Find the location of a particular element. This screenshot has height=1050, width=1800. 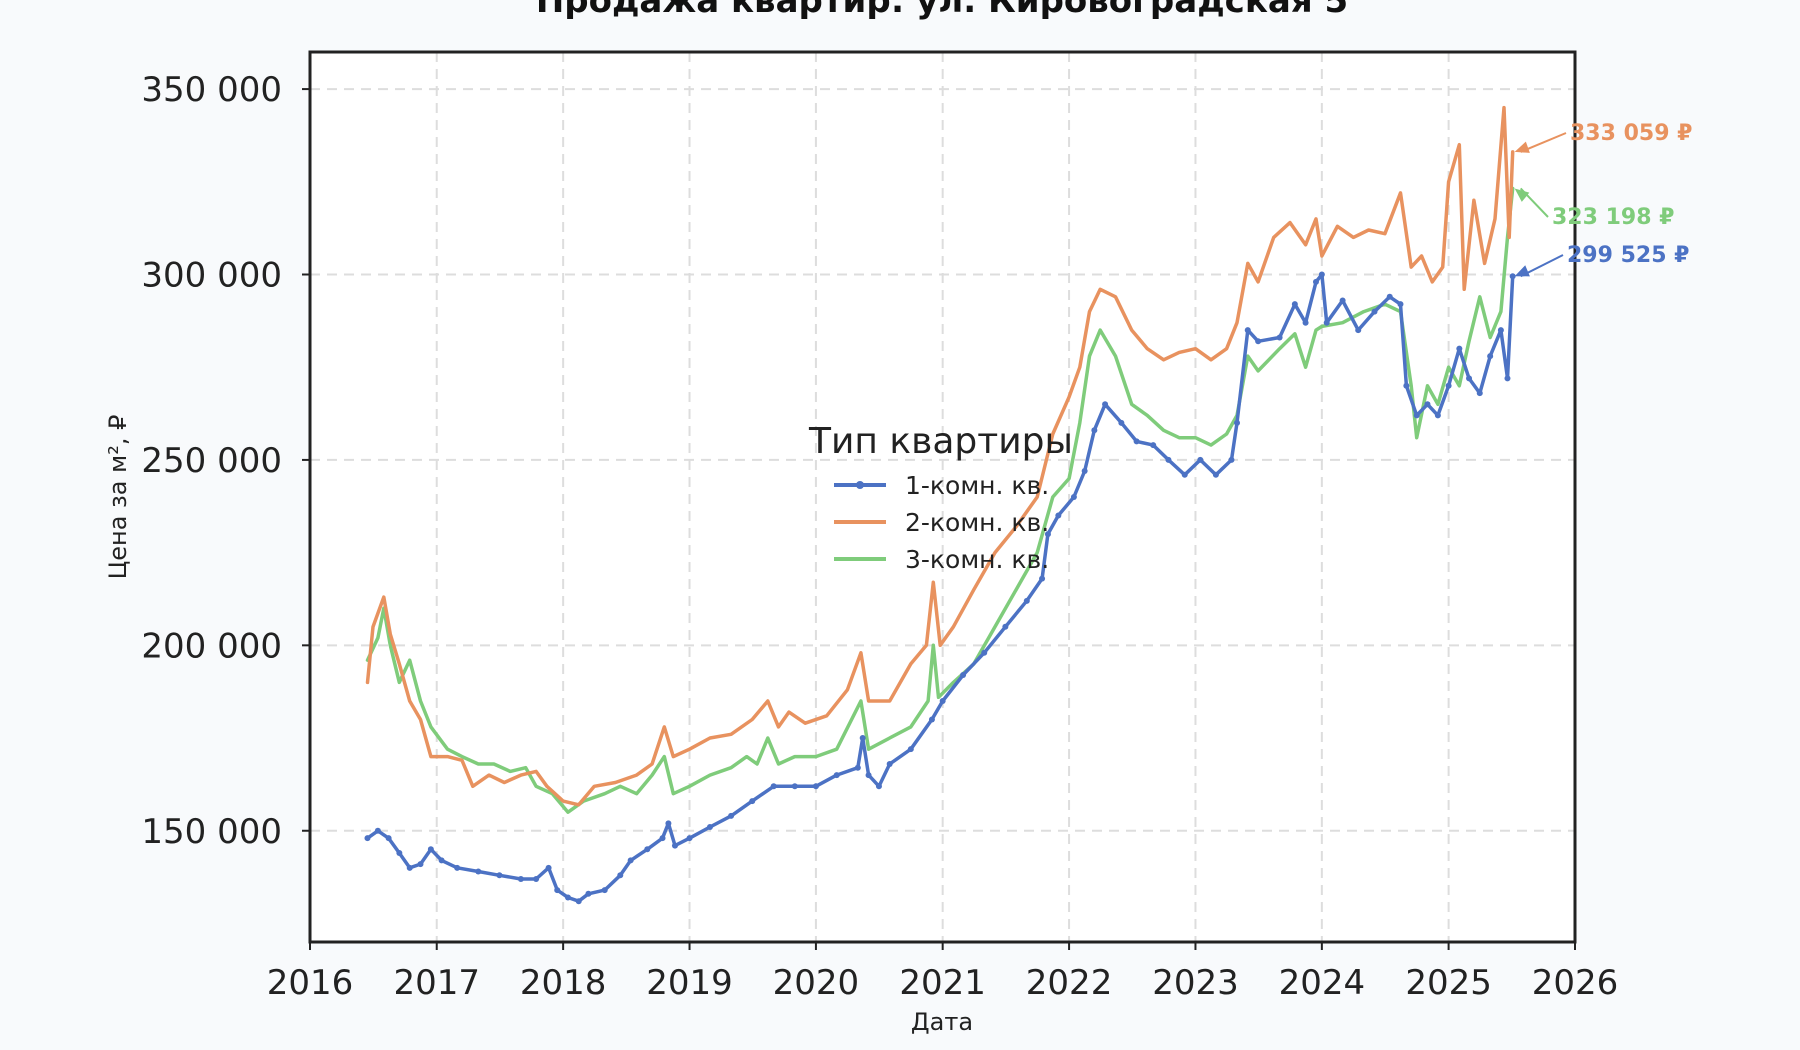

x-tick-label: 2026 is located at coordinates (1575, 983).